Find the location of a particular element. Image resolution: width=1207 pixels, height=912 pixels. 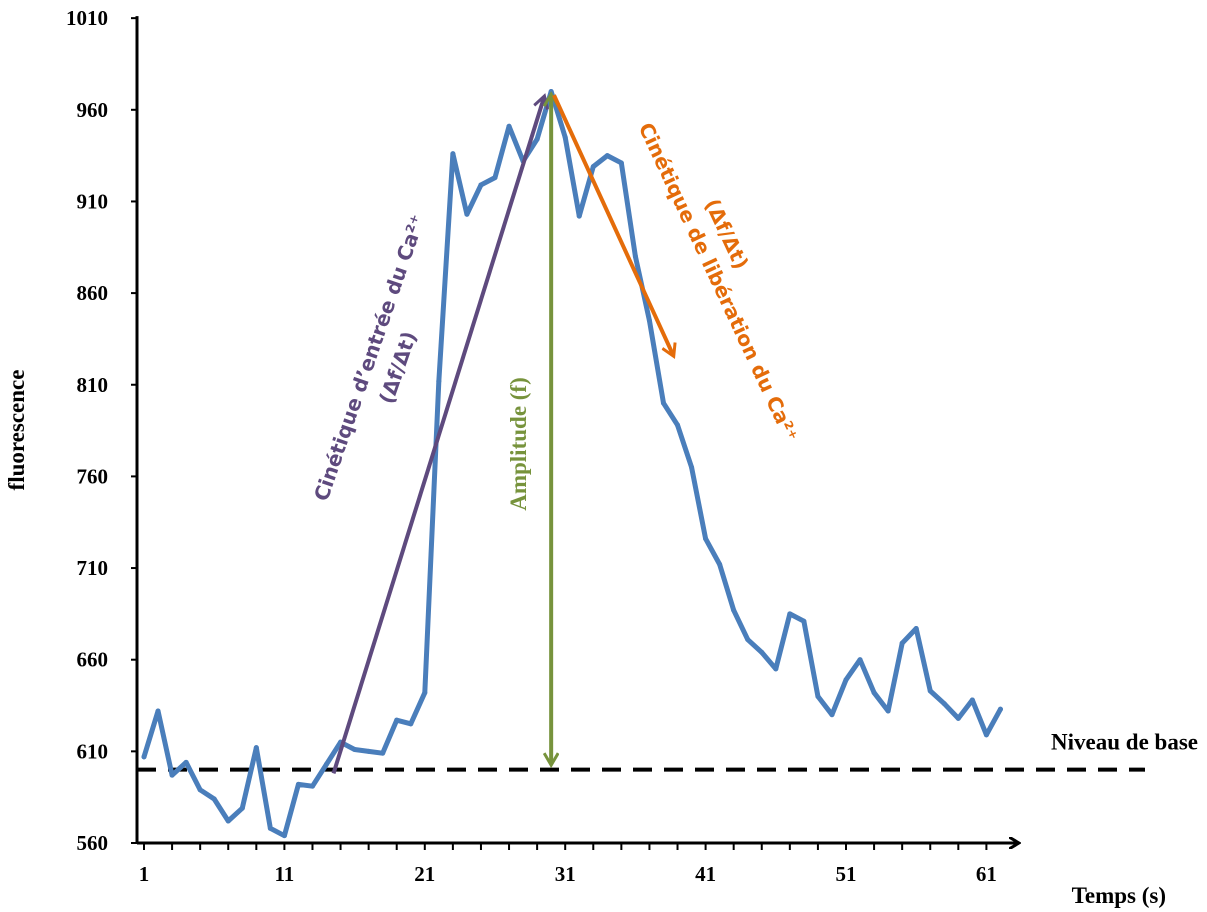

release-kinetics-arrow is located at coordinates (612, 224).